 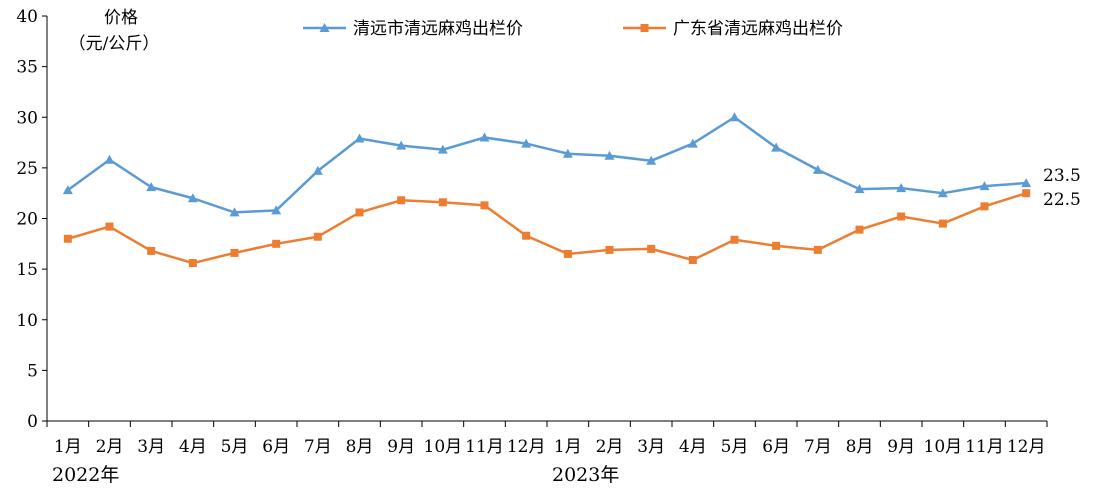 I want to click on y-tick-label: 25, so click(x=27, y=169).